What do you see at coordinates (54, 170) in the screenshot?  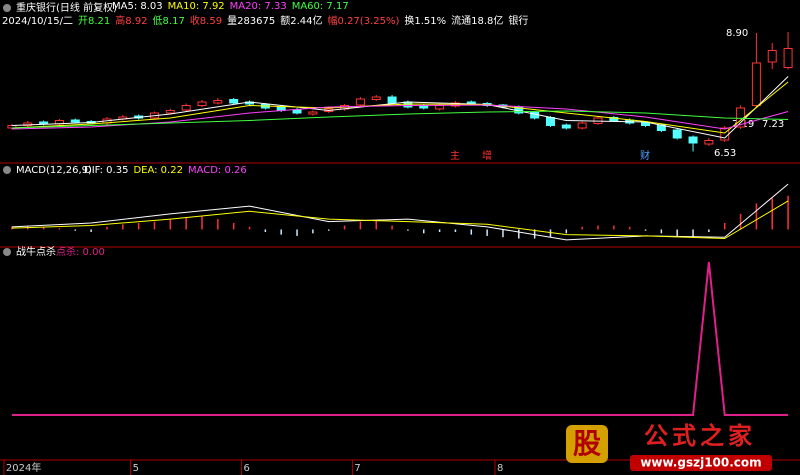 I see `panel-title: MACD(12,26,9)` at bounding box center [54, 170].